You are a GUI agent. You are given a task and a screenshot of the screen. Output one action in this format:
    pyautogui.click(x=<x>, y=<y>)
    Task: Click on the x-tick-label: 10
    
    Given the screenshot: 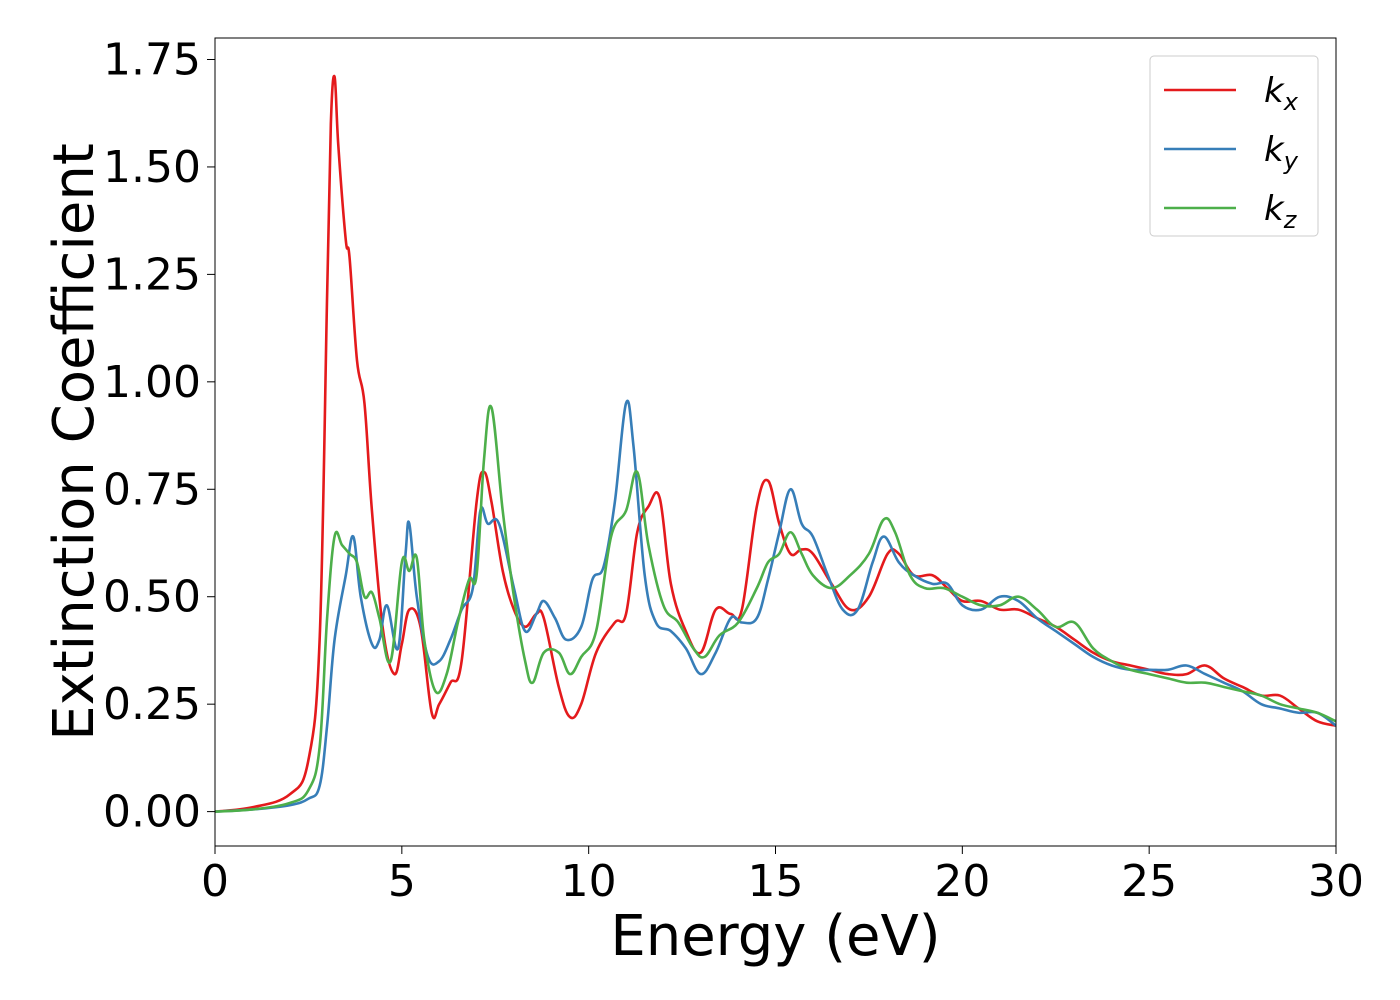 What is the action you would take?
    pyautogui.click(x=589, y=881)
    